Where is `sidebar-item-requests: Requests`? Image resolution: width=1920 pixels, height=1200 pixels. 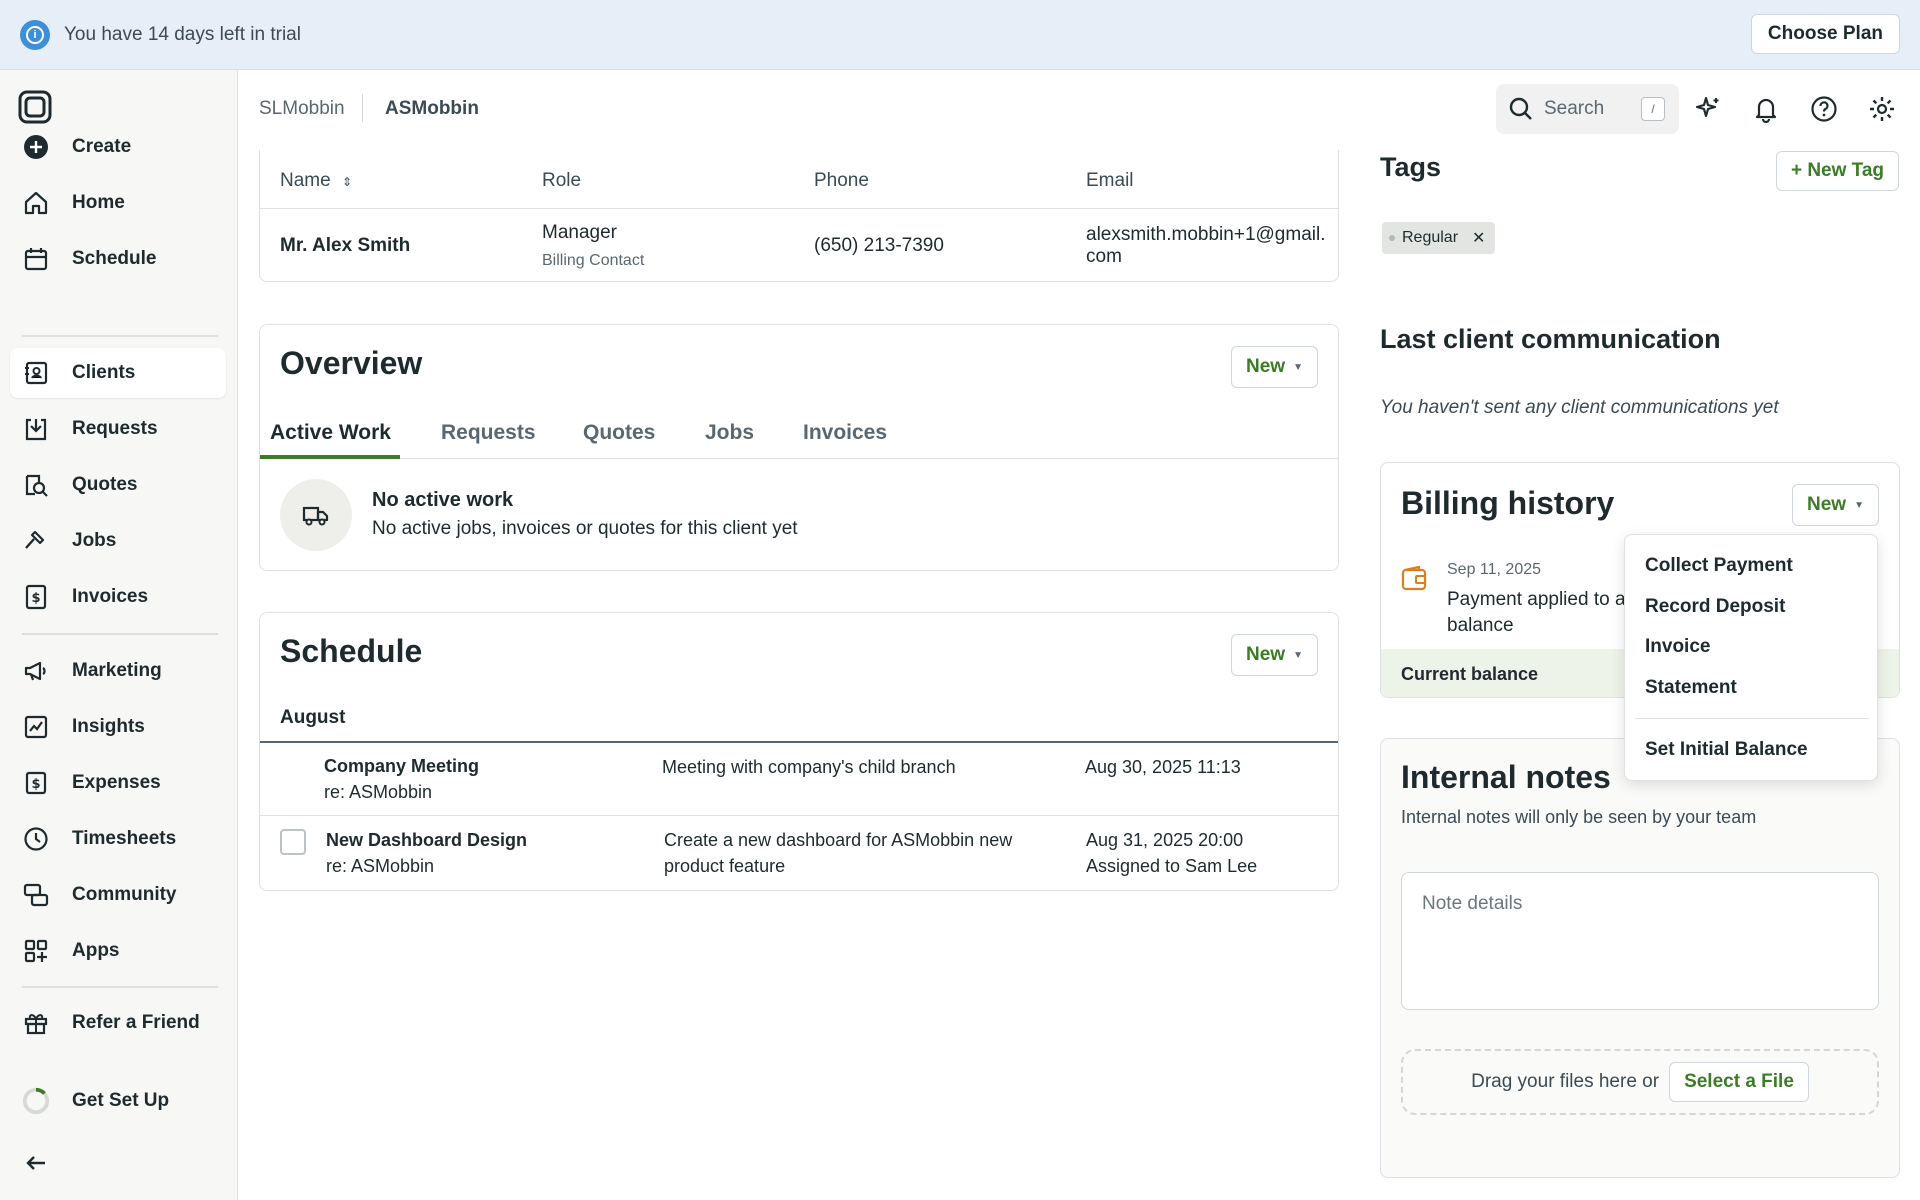
sidebar-item-requests: Requests is located at coordinates (118, 429).